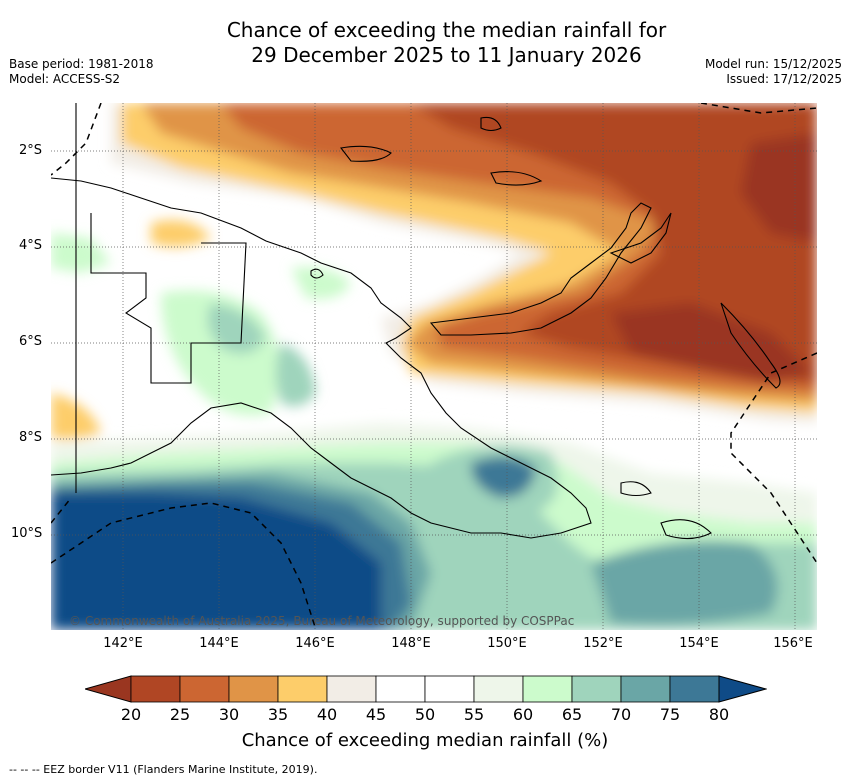 The height and width of the screenshot is (781, 850). I want to click on colorbar-tick: 60, so click(523, 714).